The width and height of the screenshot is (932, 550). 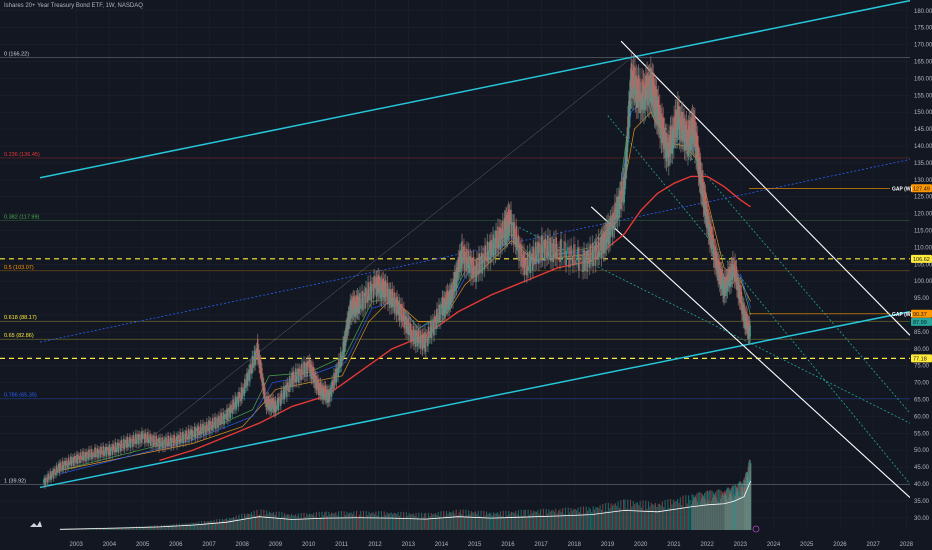 What do you see at coordinates (36, 524) in the screenshot?
I see `tradingview-logo-icon` at bounding box center [36, 524].